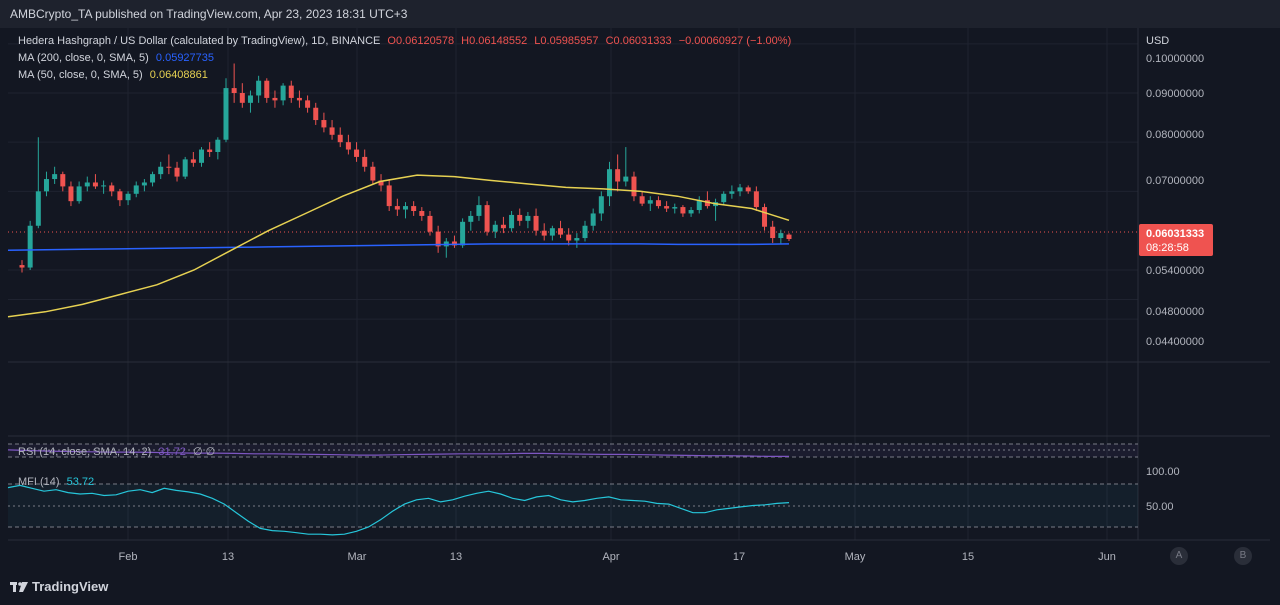 The image size is (1280, 605). I want to click on rsi-line, so click(398, 453).